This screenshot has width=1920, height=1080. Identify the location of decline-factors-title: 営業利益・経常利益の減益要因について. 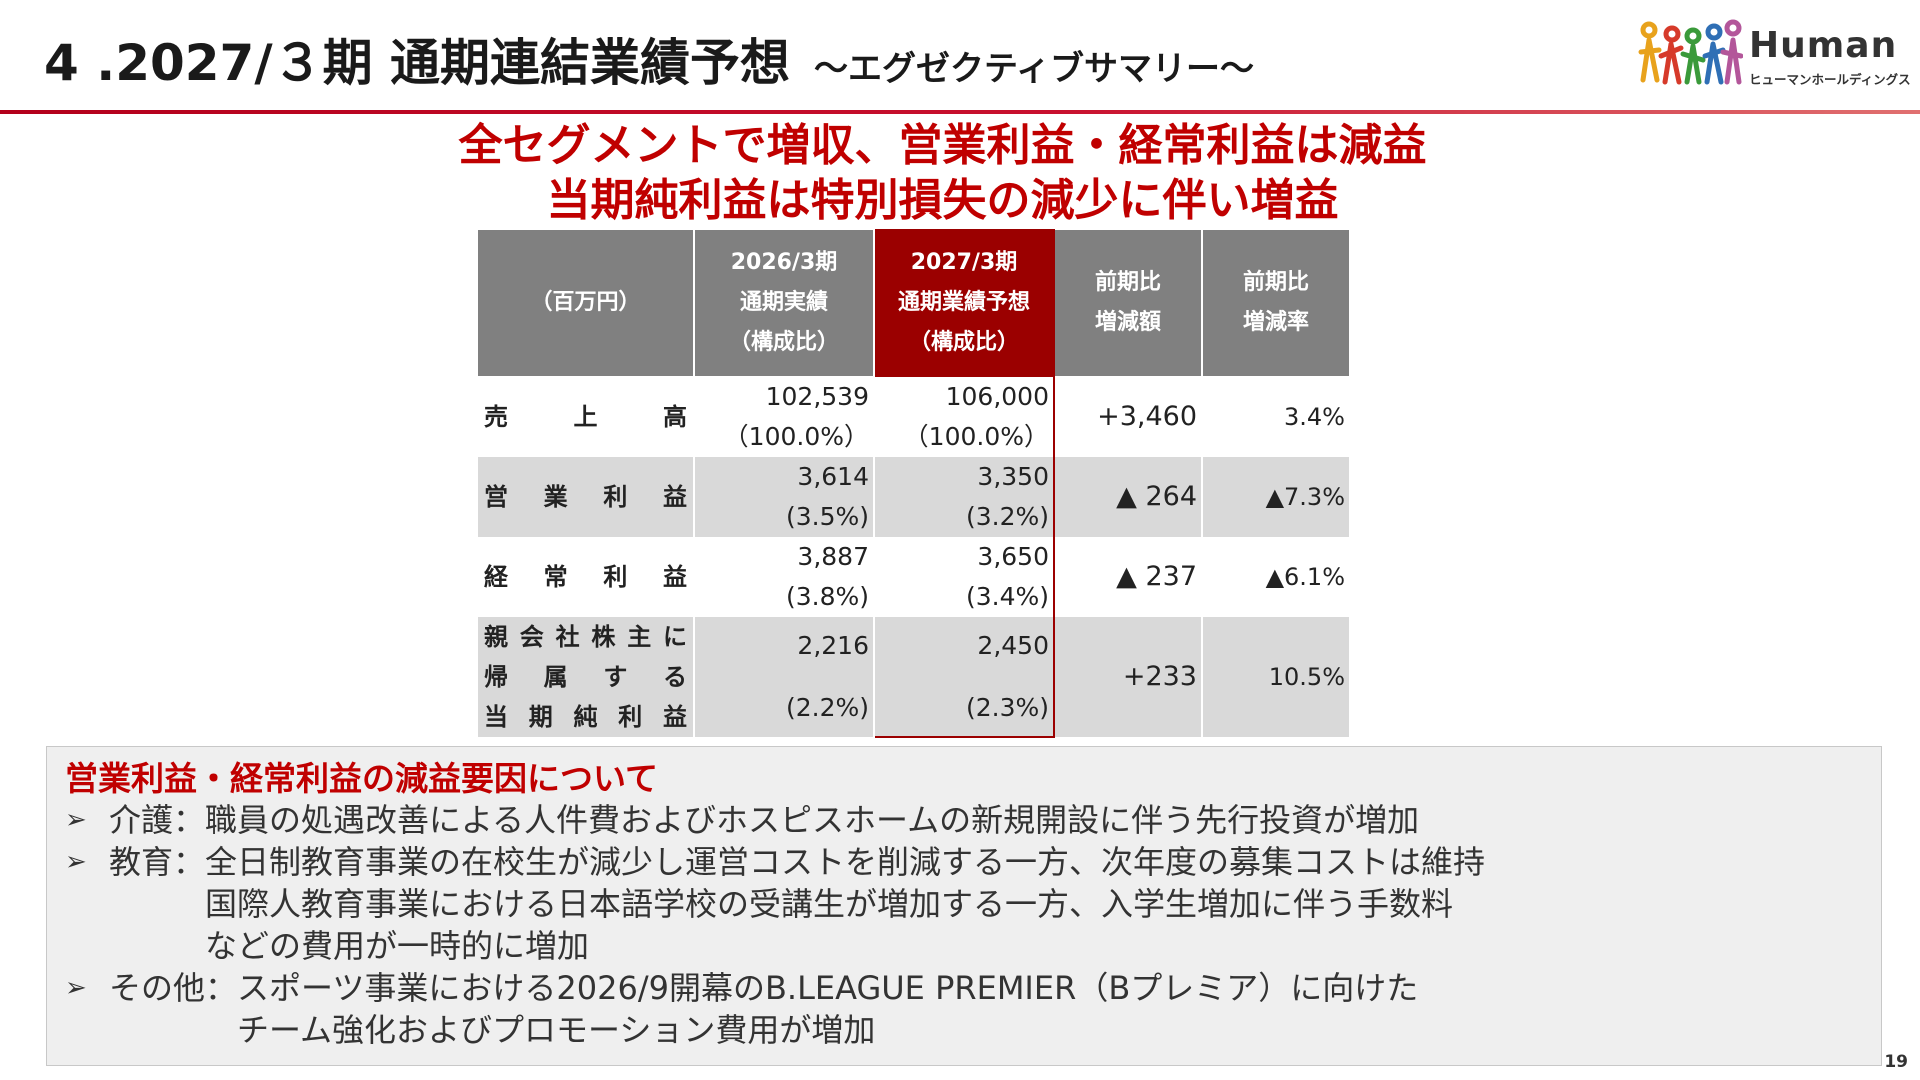
(362, 778).